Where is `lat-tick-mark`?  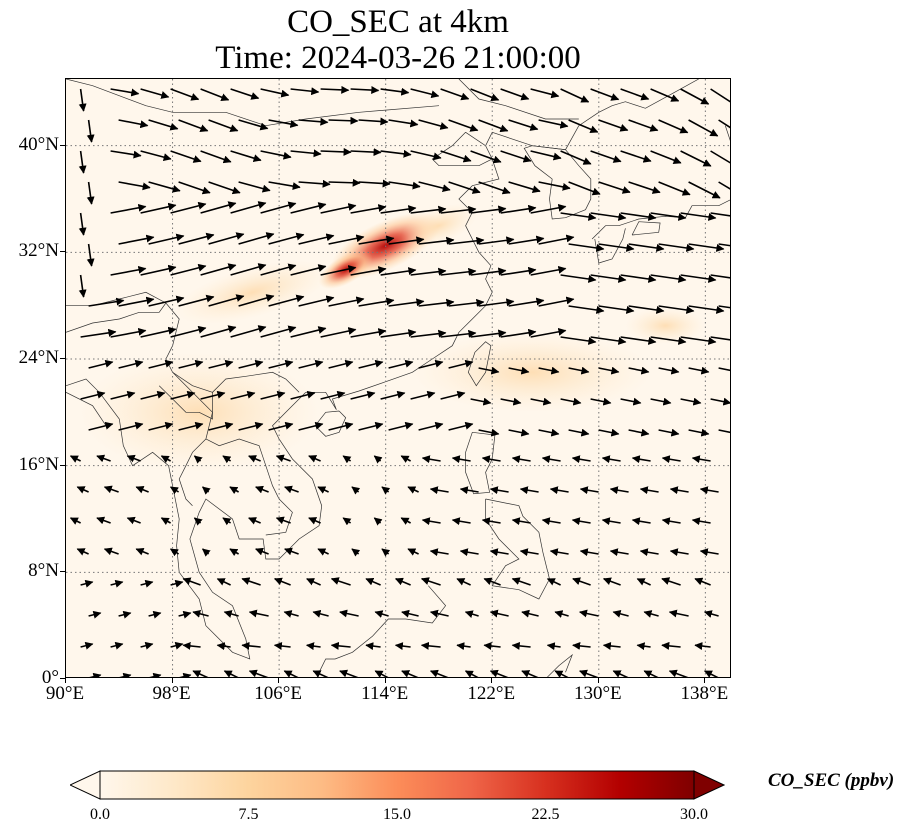
lat-tick-mark is located at coordinates (62, 358).